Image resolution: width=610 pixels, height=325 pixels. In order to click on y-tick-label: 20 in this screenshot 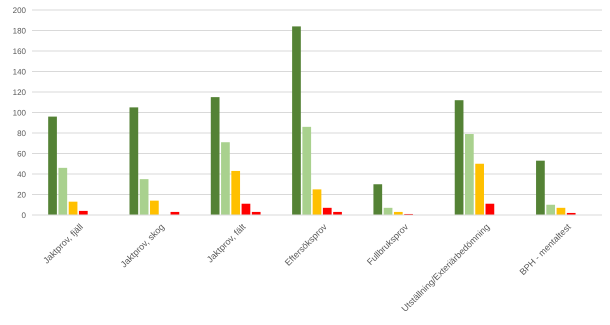, I will do `click(22, 195)`.